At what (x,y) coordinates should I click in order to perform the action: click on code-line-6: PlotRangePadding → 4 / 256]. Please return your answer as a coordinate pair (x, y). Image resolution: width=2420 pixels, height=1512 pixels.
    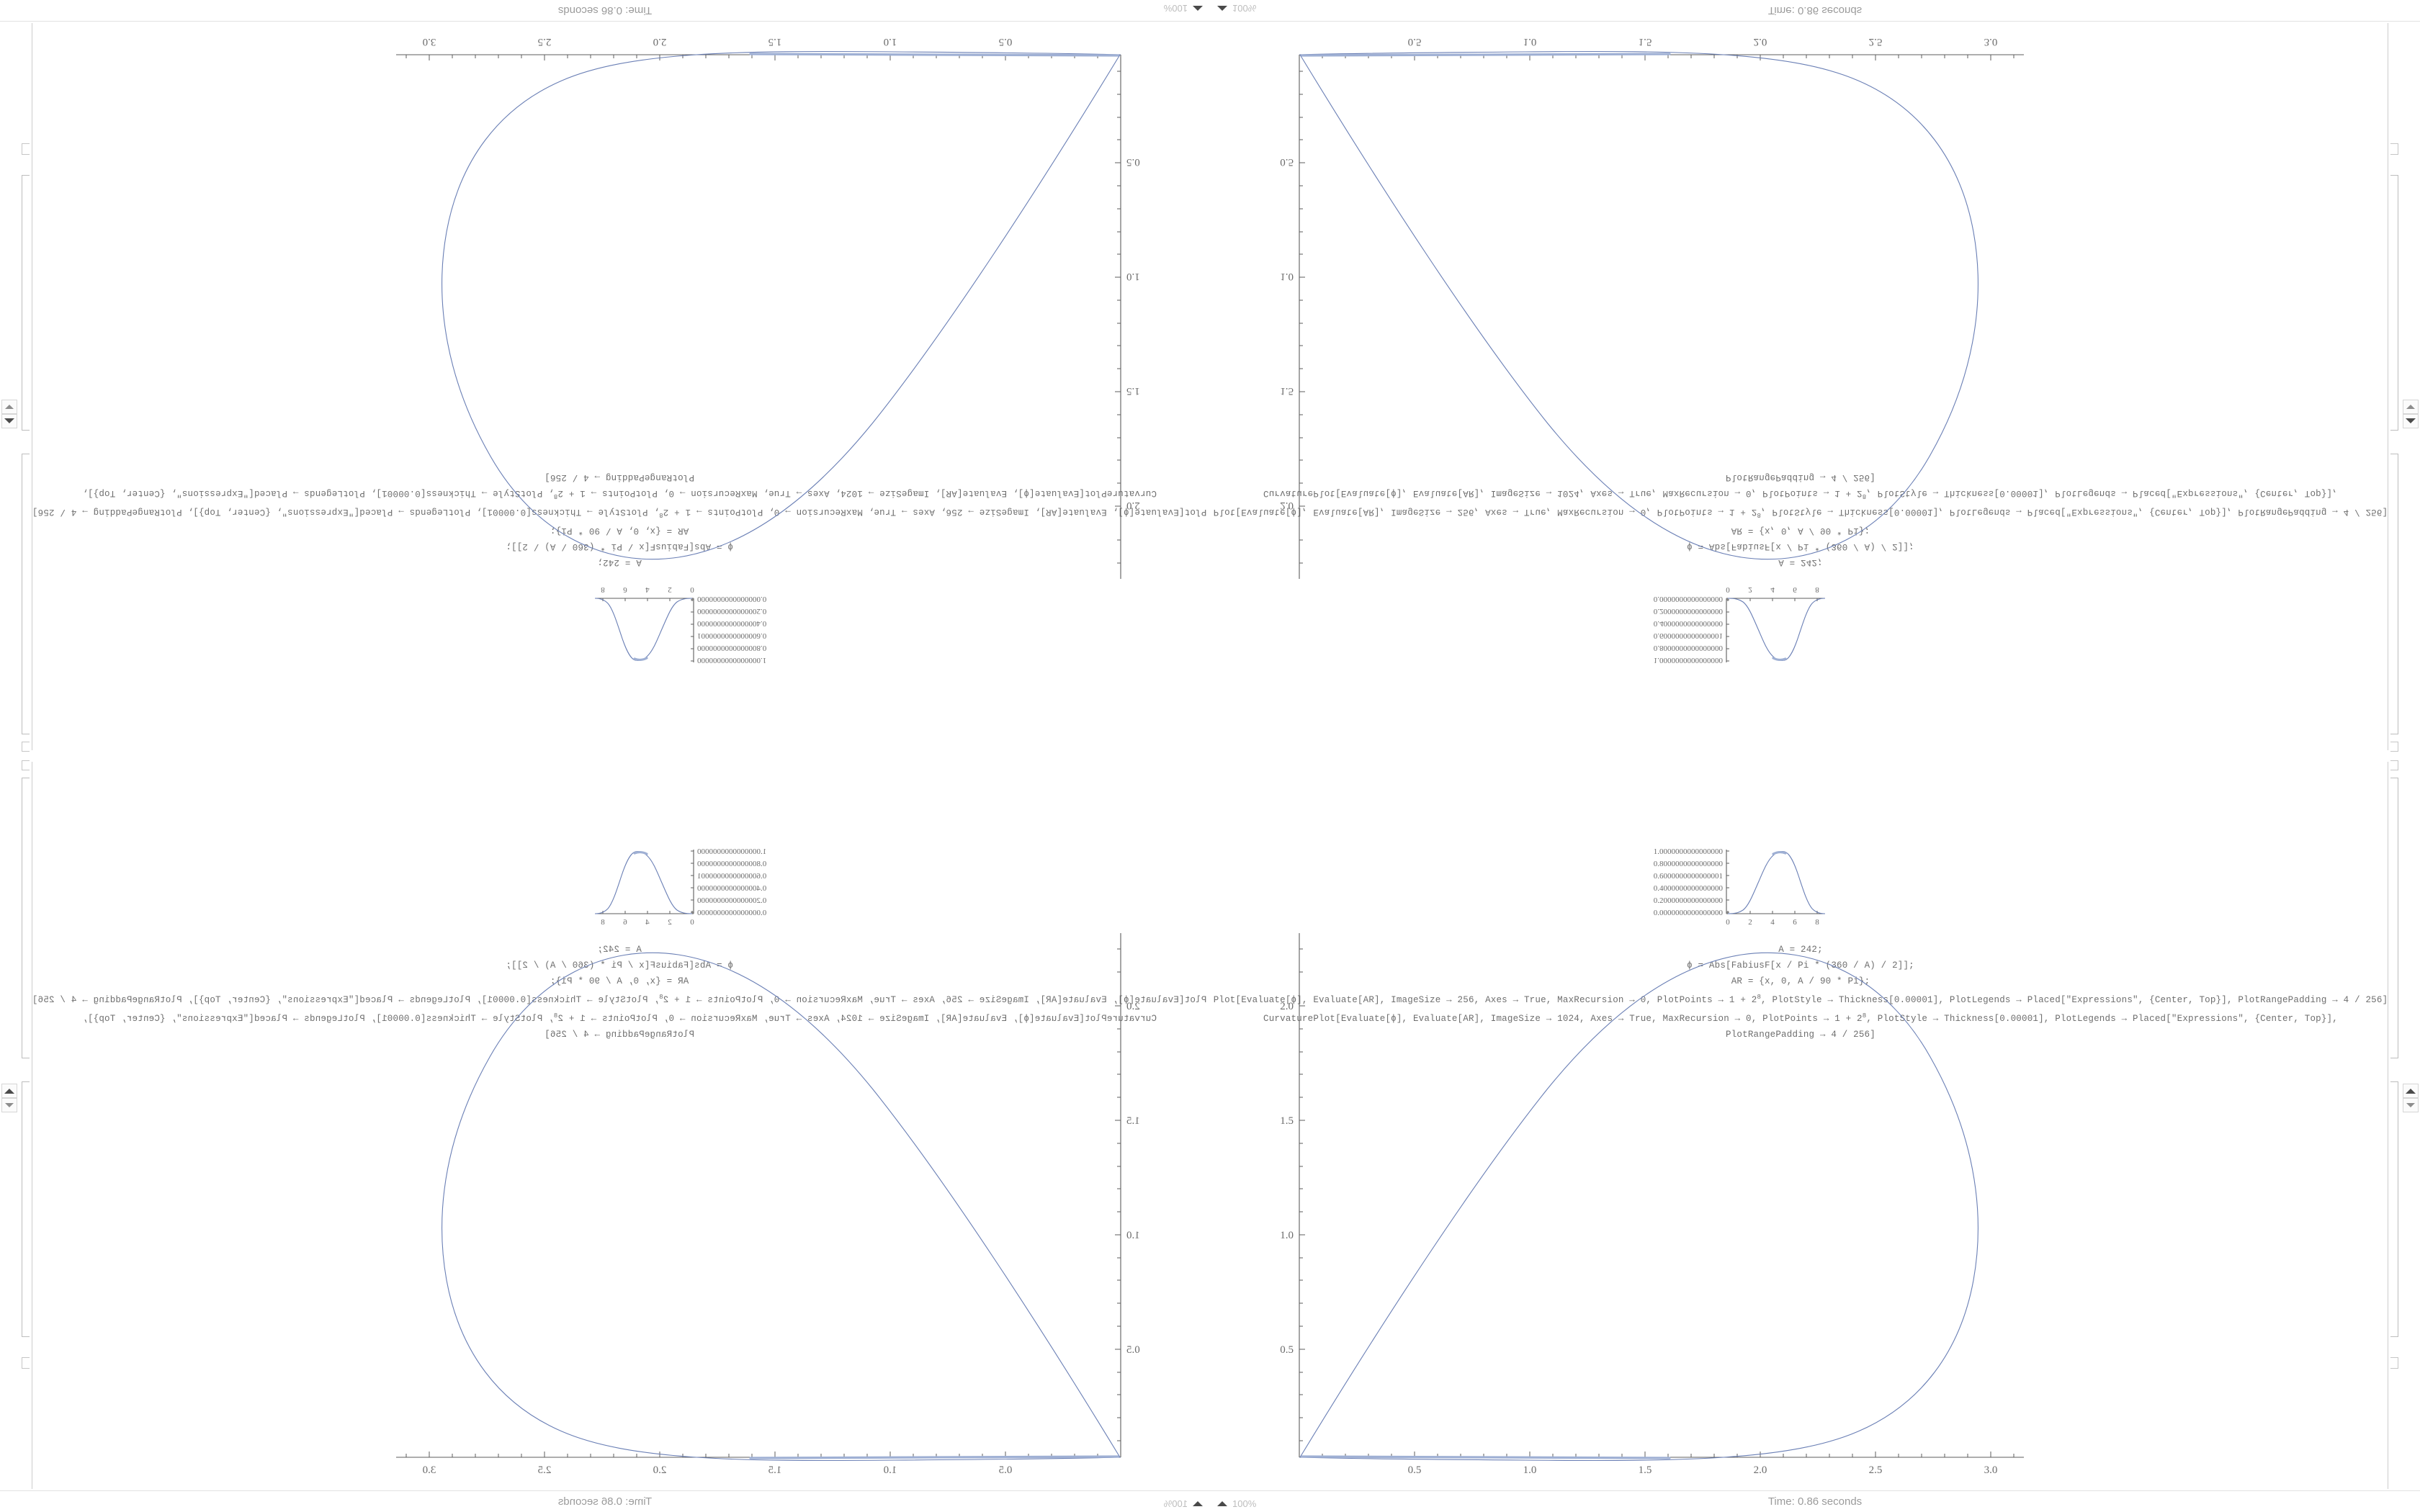
    Looking at the image, I should click on (1801, 1035).